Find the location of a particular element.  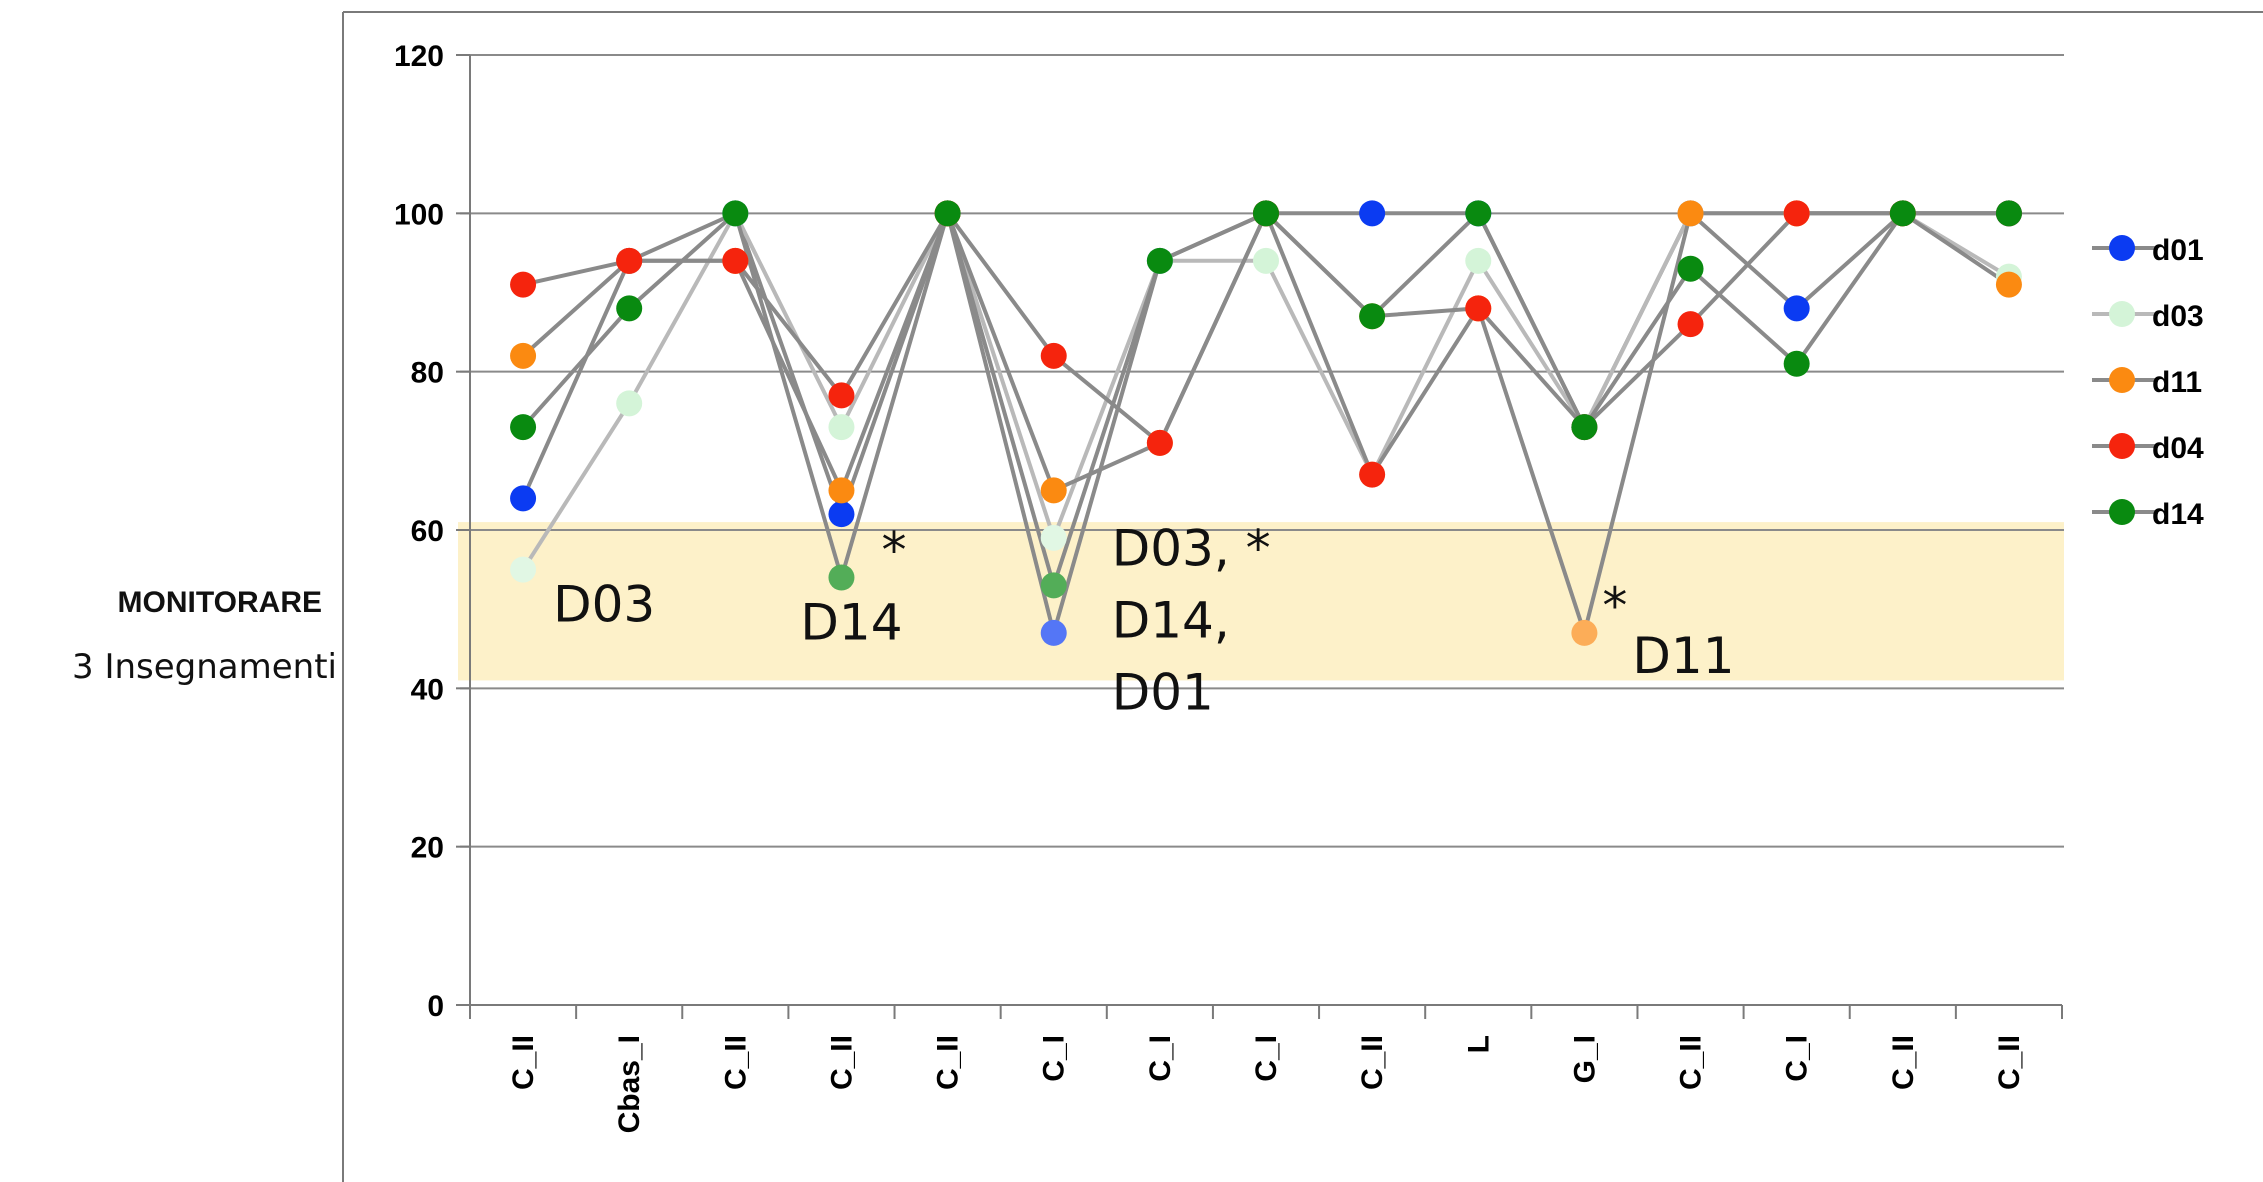

annotation-label: D03 is located at coordinates (604, 605).